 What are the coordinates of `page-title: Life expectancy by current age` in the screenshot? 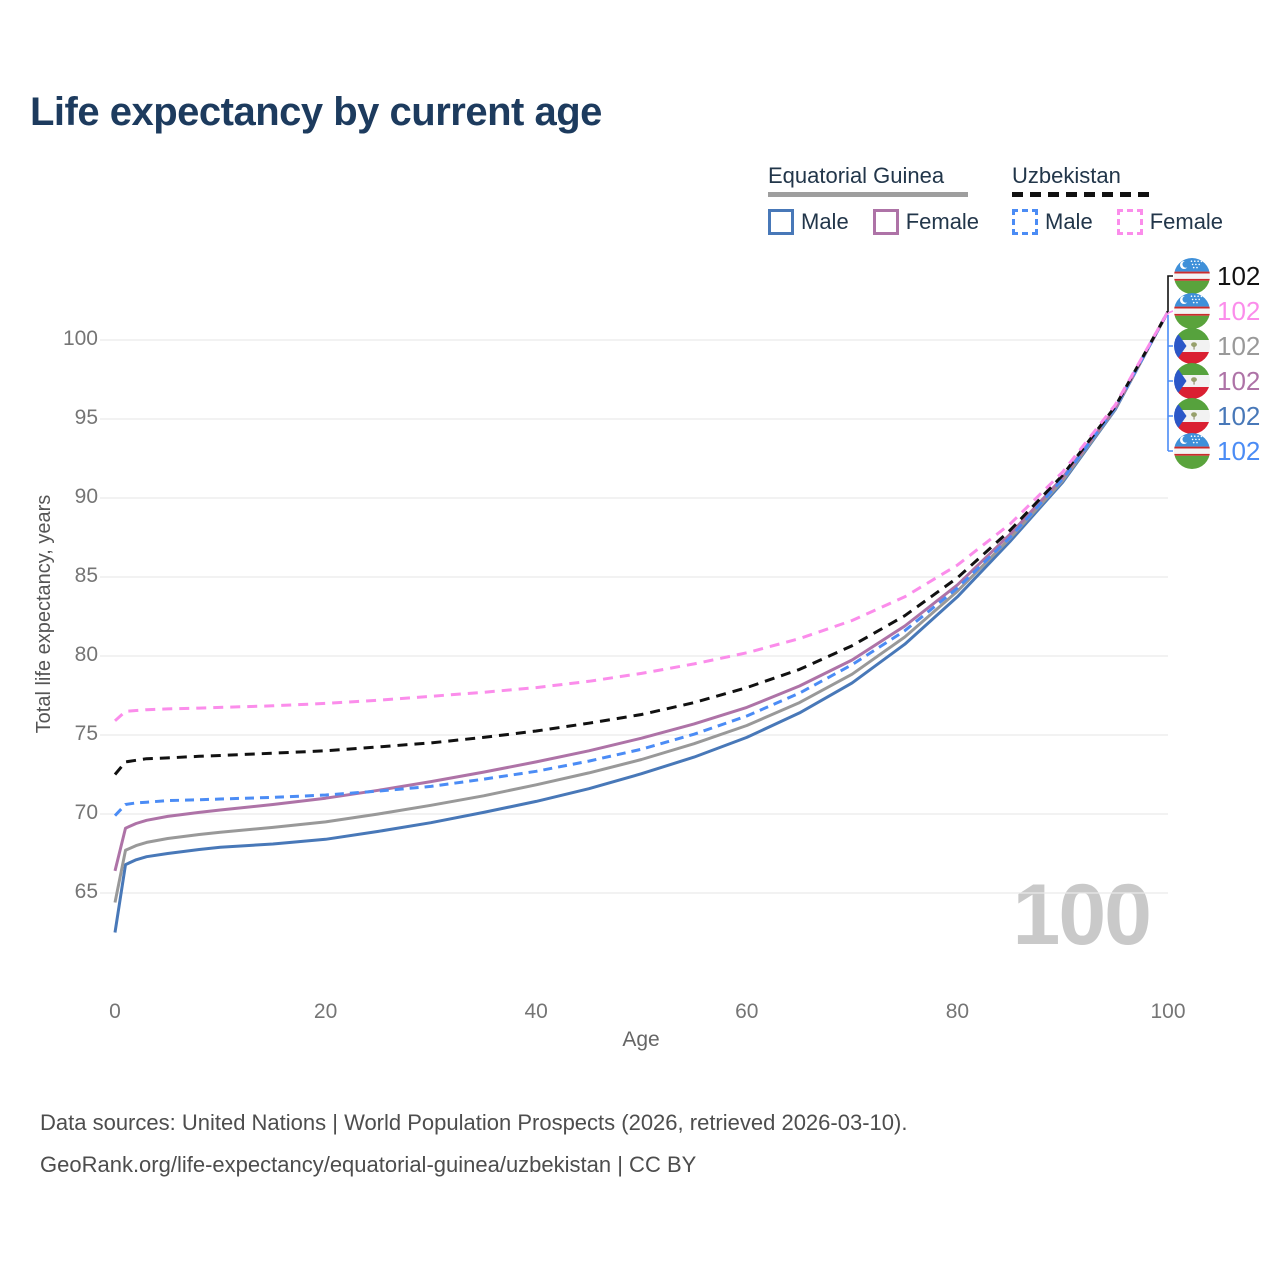 It's located at (316, 112).